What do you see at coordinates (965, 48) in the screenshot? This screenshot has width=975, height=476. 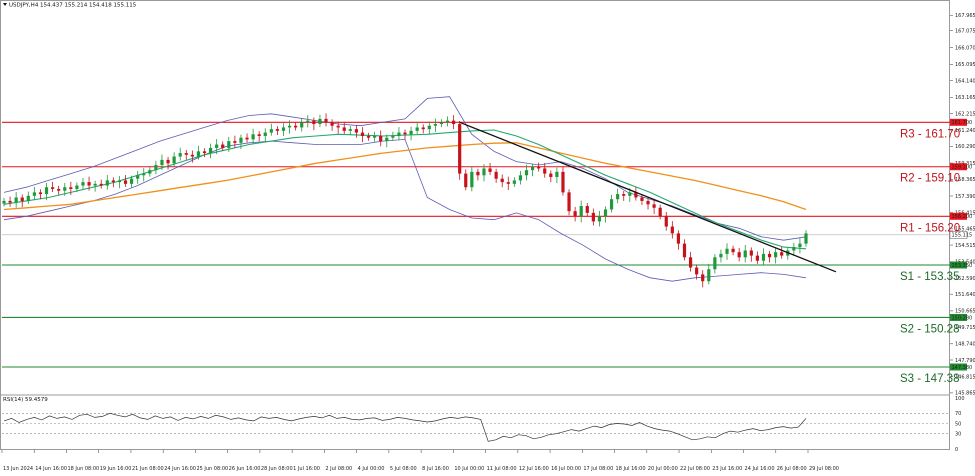 I see `price-tick-label: 166.070` at bounding box center [965, 48].